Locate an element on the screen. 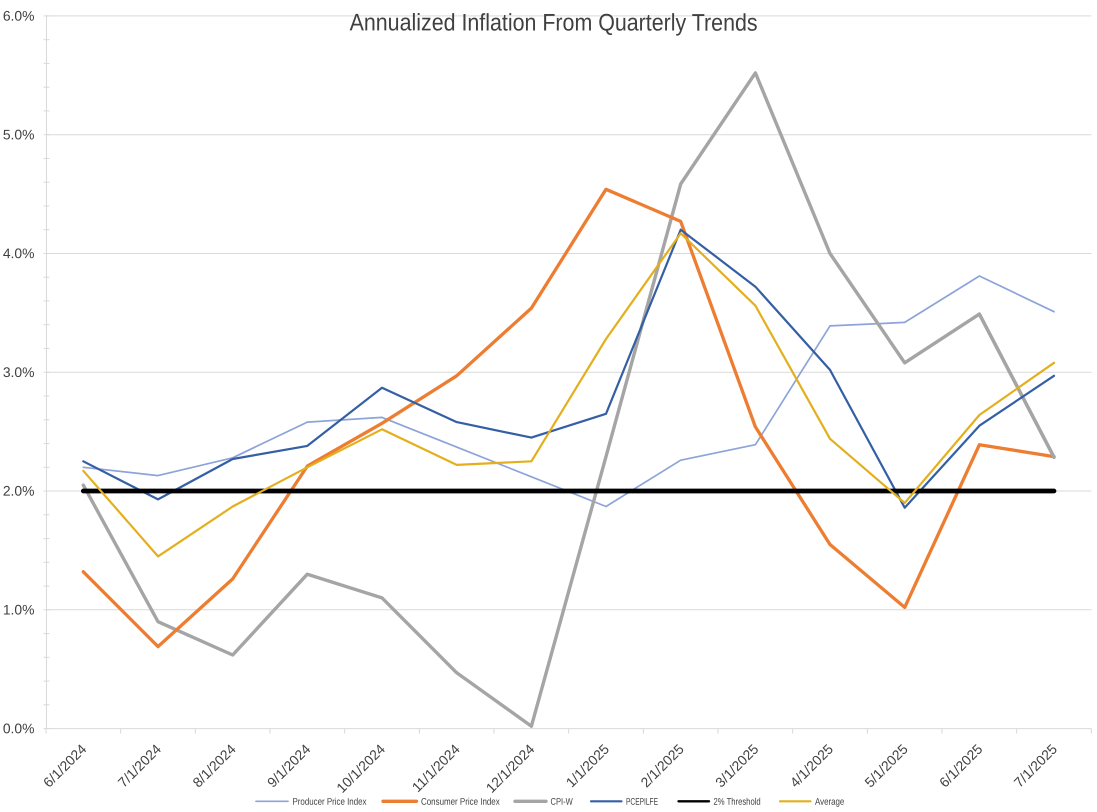 This screenshot has height=812, width=1097. svg-text: 3.0% is located at coordinates (19, 372).